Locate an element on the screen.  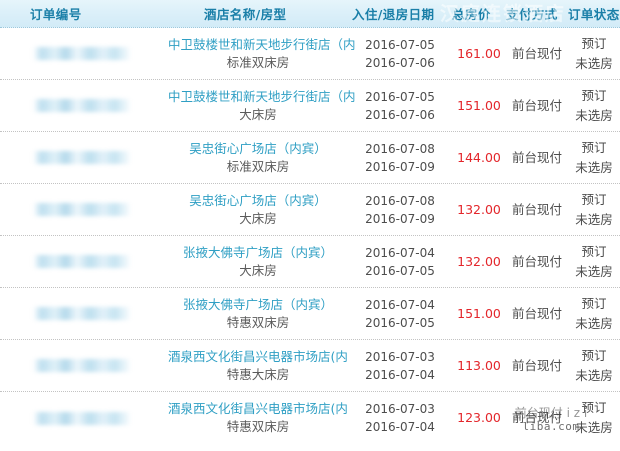
total-price: 123.00 is located at coordinates (479, 417).